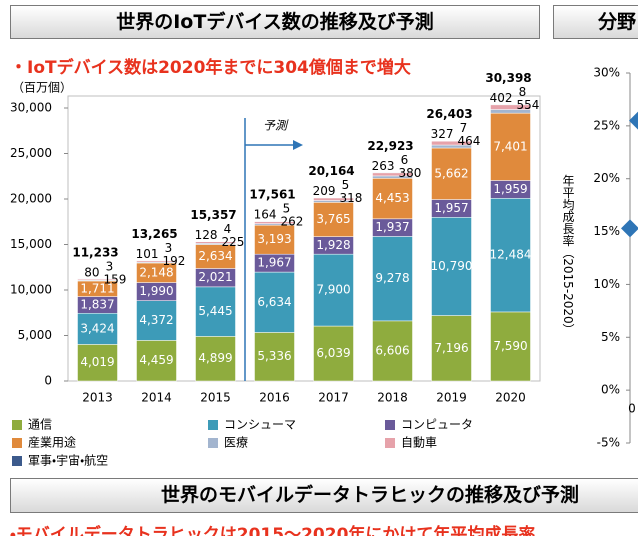 The height and width of the screenshot is (536, 638). I want to click on data-label: 262, so click(292, 222).